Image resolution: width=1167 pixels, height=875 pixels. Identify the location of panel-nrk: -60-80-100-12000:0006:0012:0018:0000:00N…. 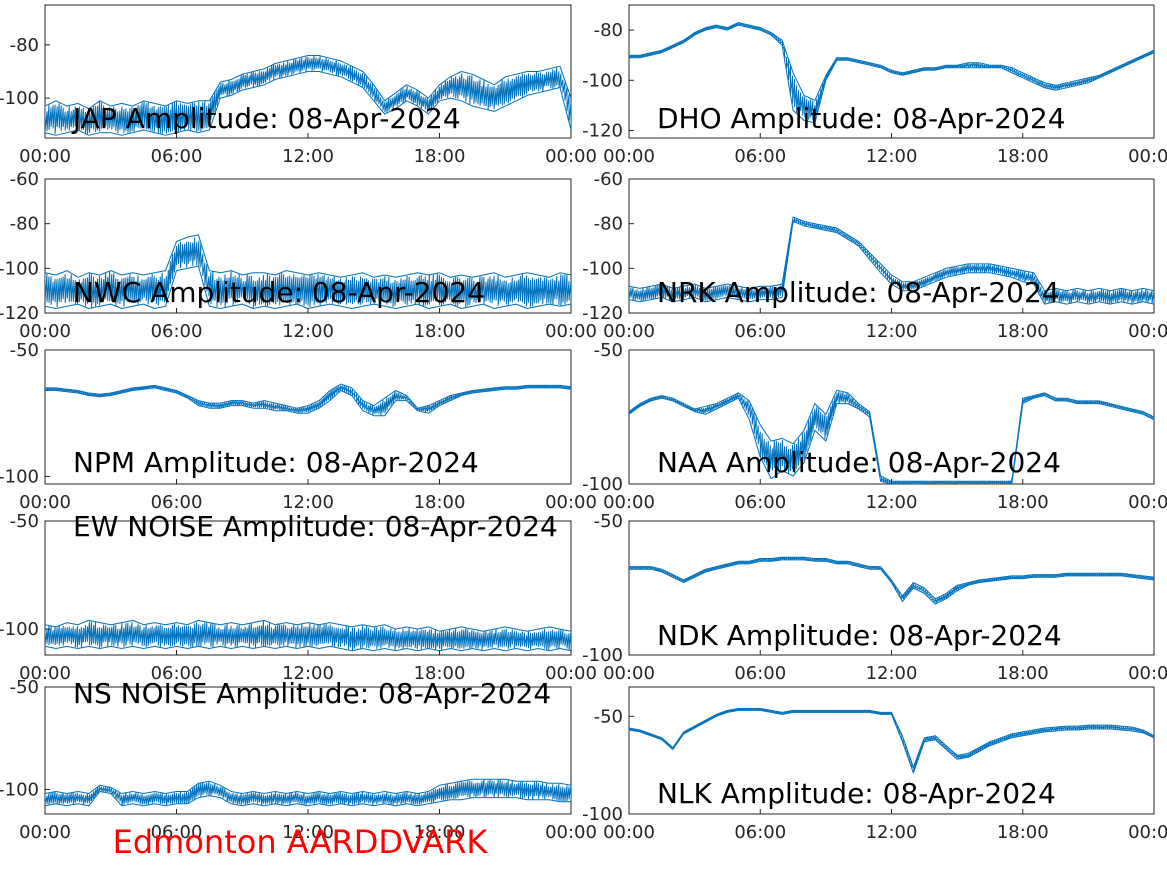
(874, 255).